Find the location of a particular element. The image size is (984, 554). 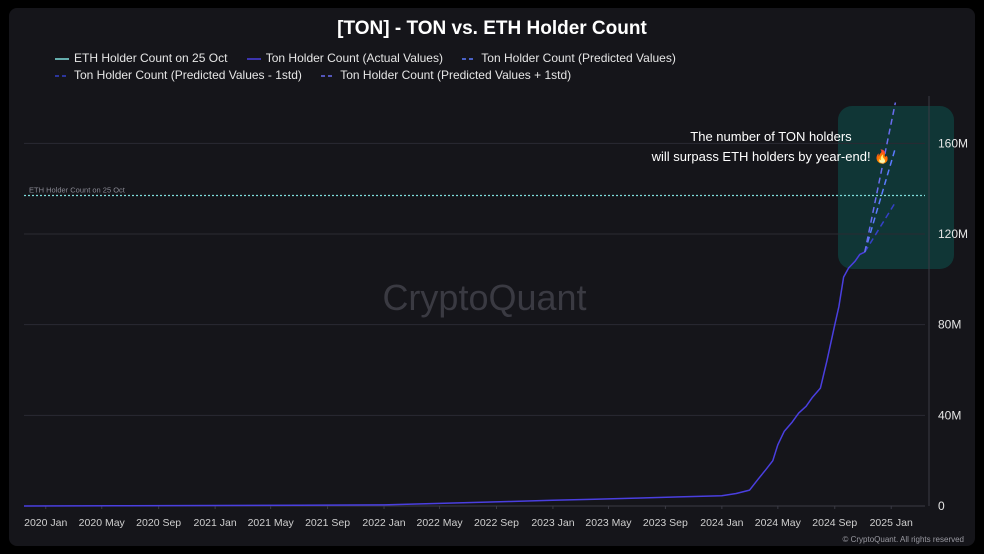

x-tick-label: 2023 Sep is located at coordinates (665, 523).